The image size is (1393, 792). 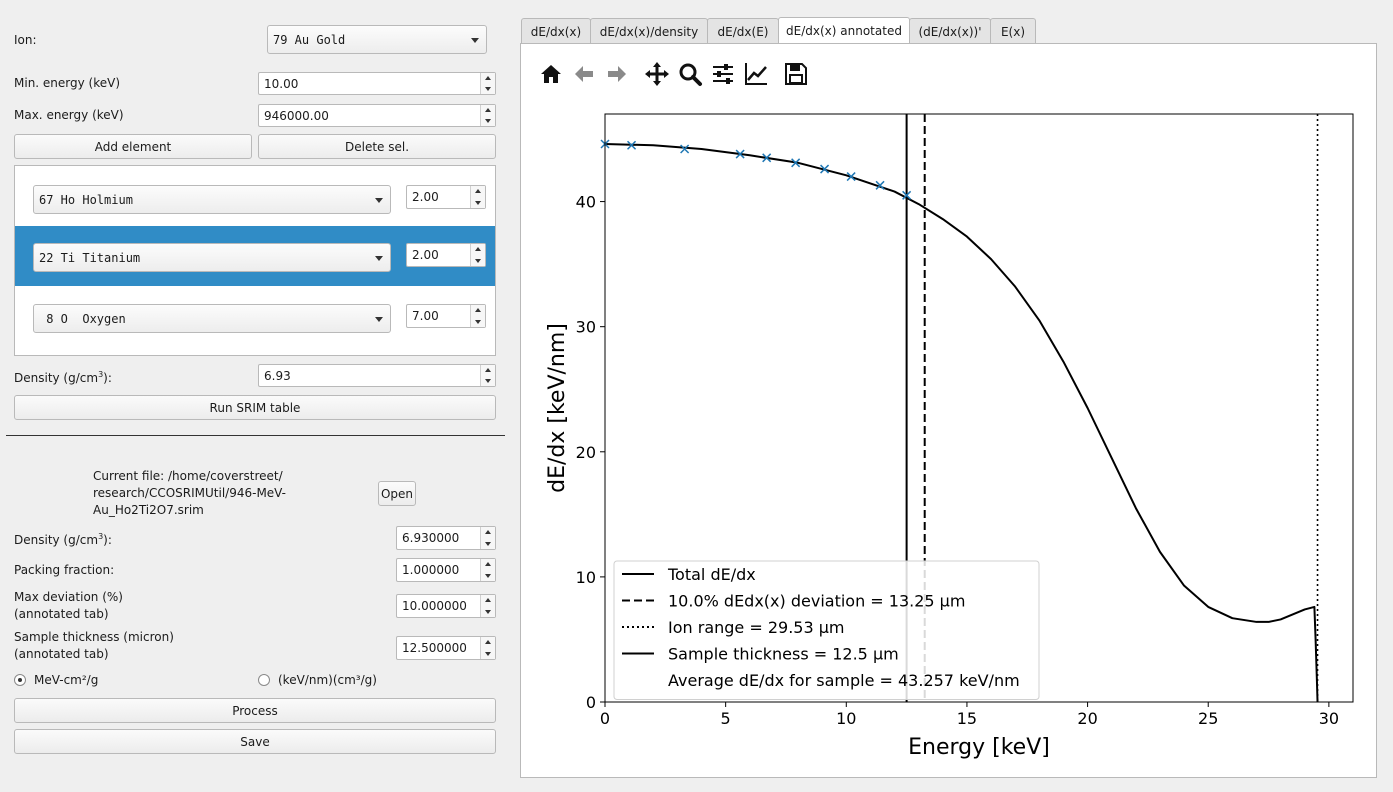 What do you see at coordinates (68, 605) in the screenshot?
I see `max-deviation-label: Max deviation (%) (annotated tab)` at bounding box center [68, 605].